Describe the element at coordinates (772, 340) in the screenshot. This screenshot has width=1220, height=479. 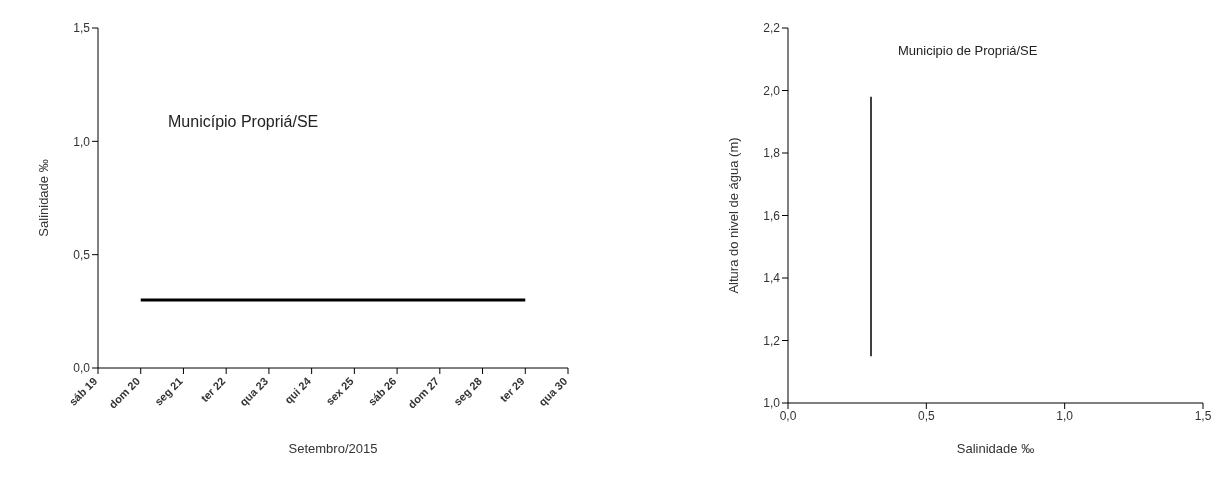
I see `y-tick-label: 1,2` at that location.